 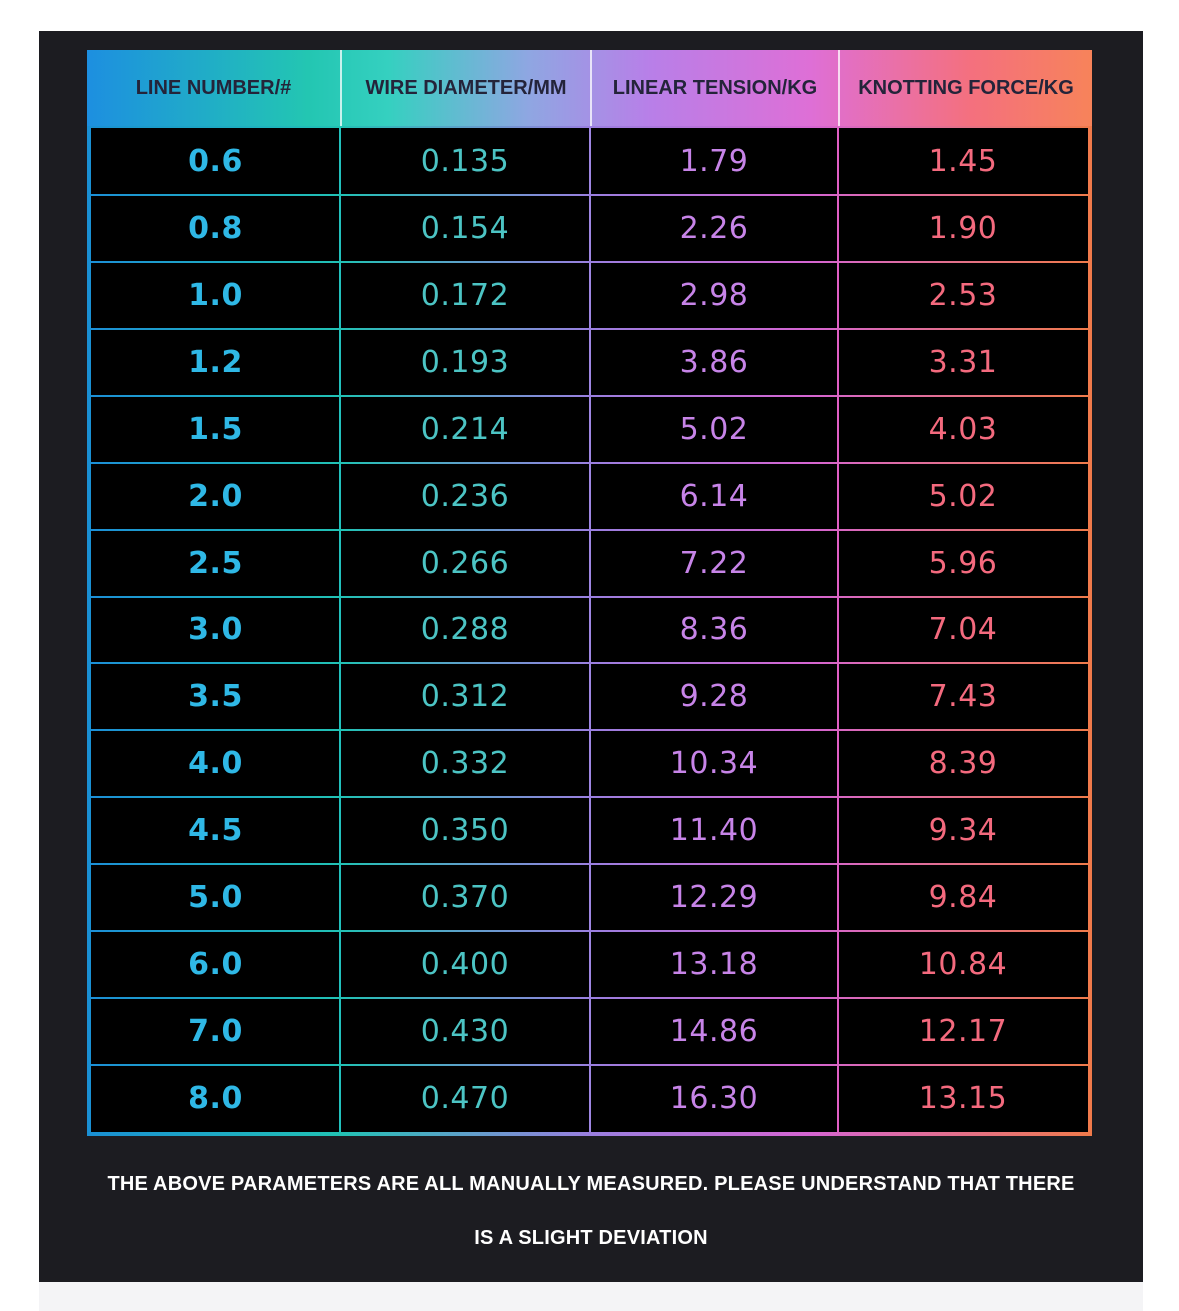 I want to click on table-cell: 1.5, so click(x=215, y=429).